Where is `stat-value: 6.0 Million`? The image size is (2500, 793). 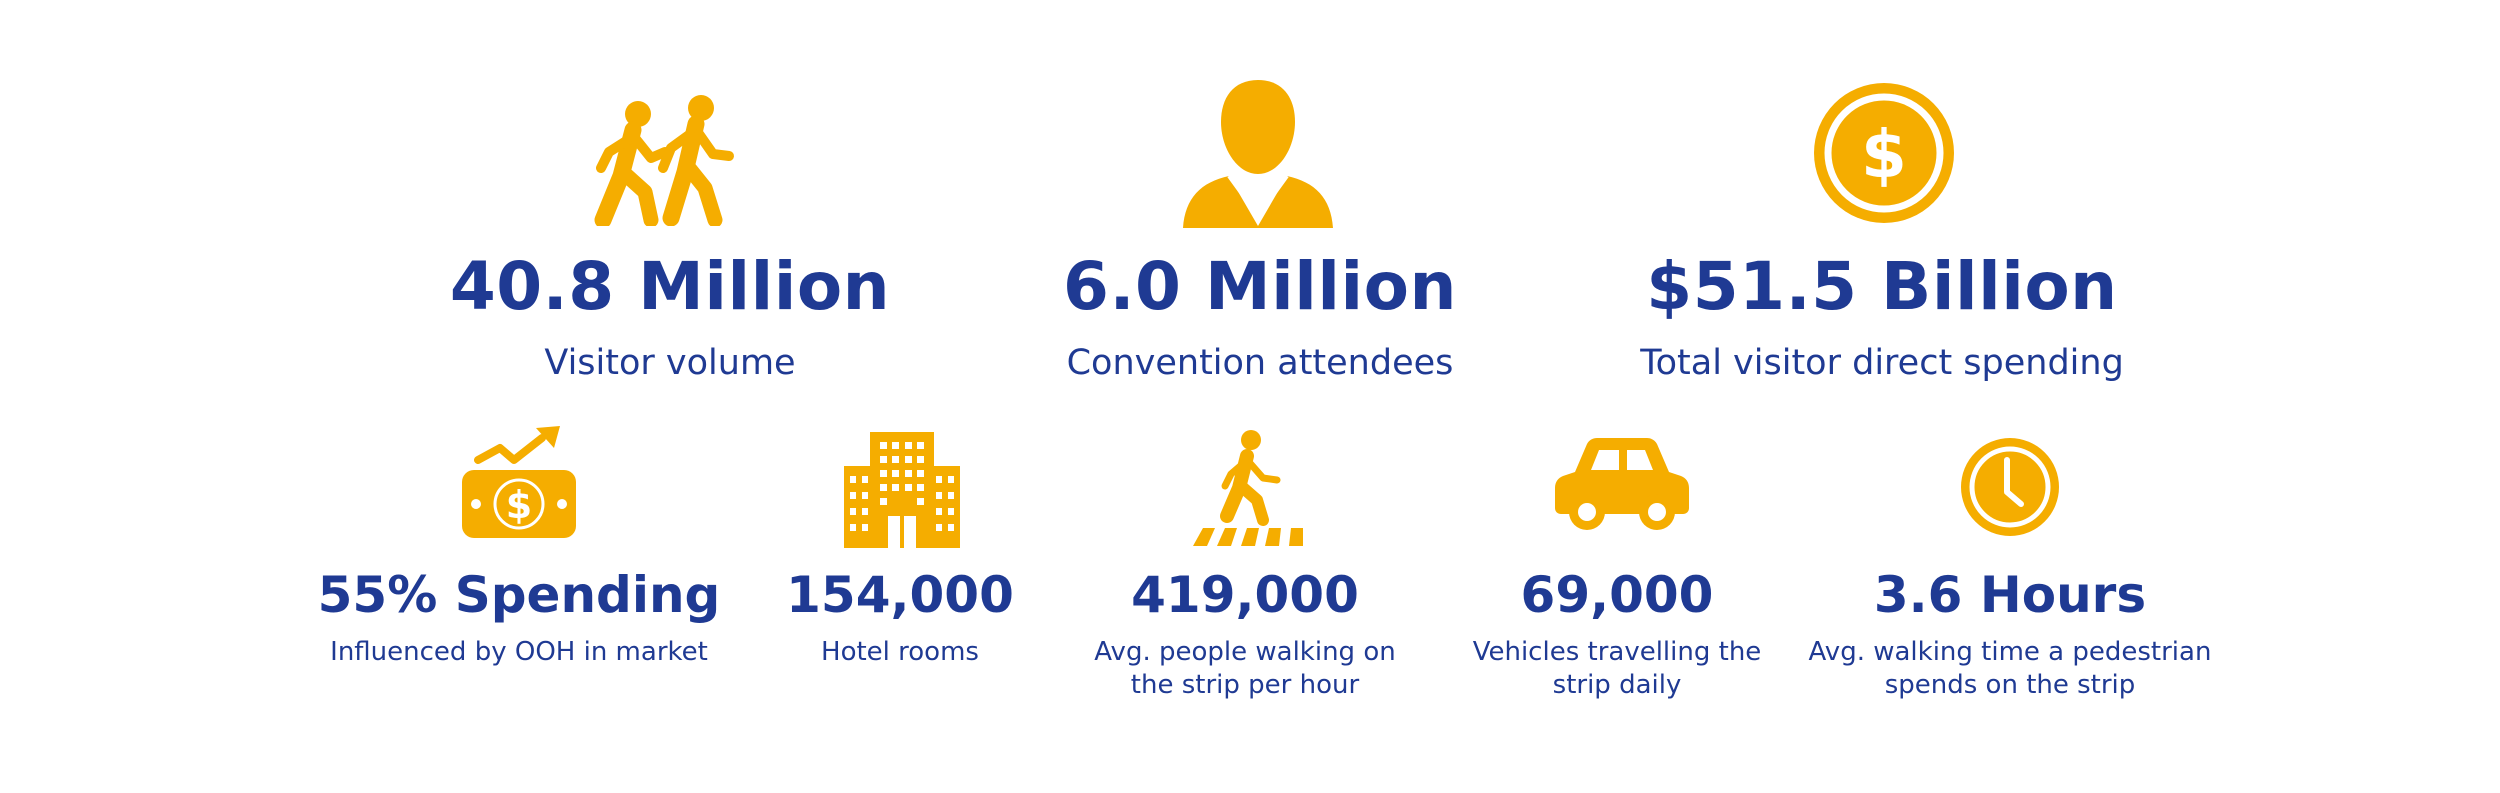 stat-value: 6.0 Million is located at coordinates (1260, 286).